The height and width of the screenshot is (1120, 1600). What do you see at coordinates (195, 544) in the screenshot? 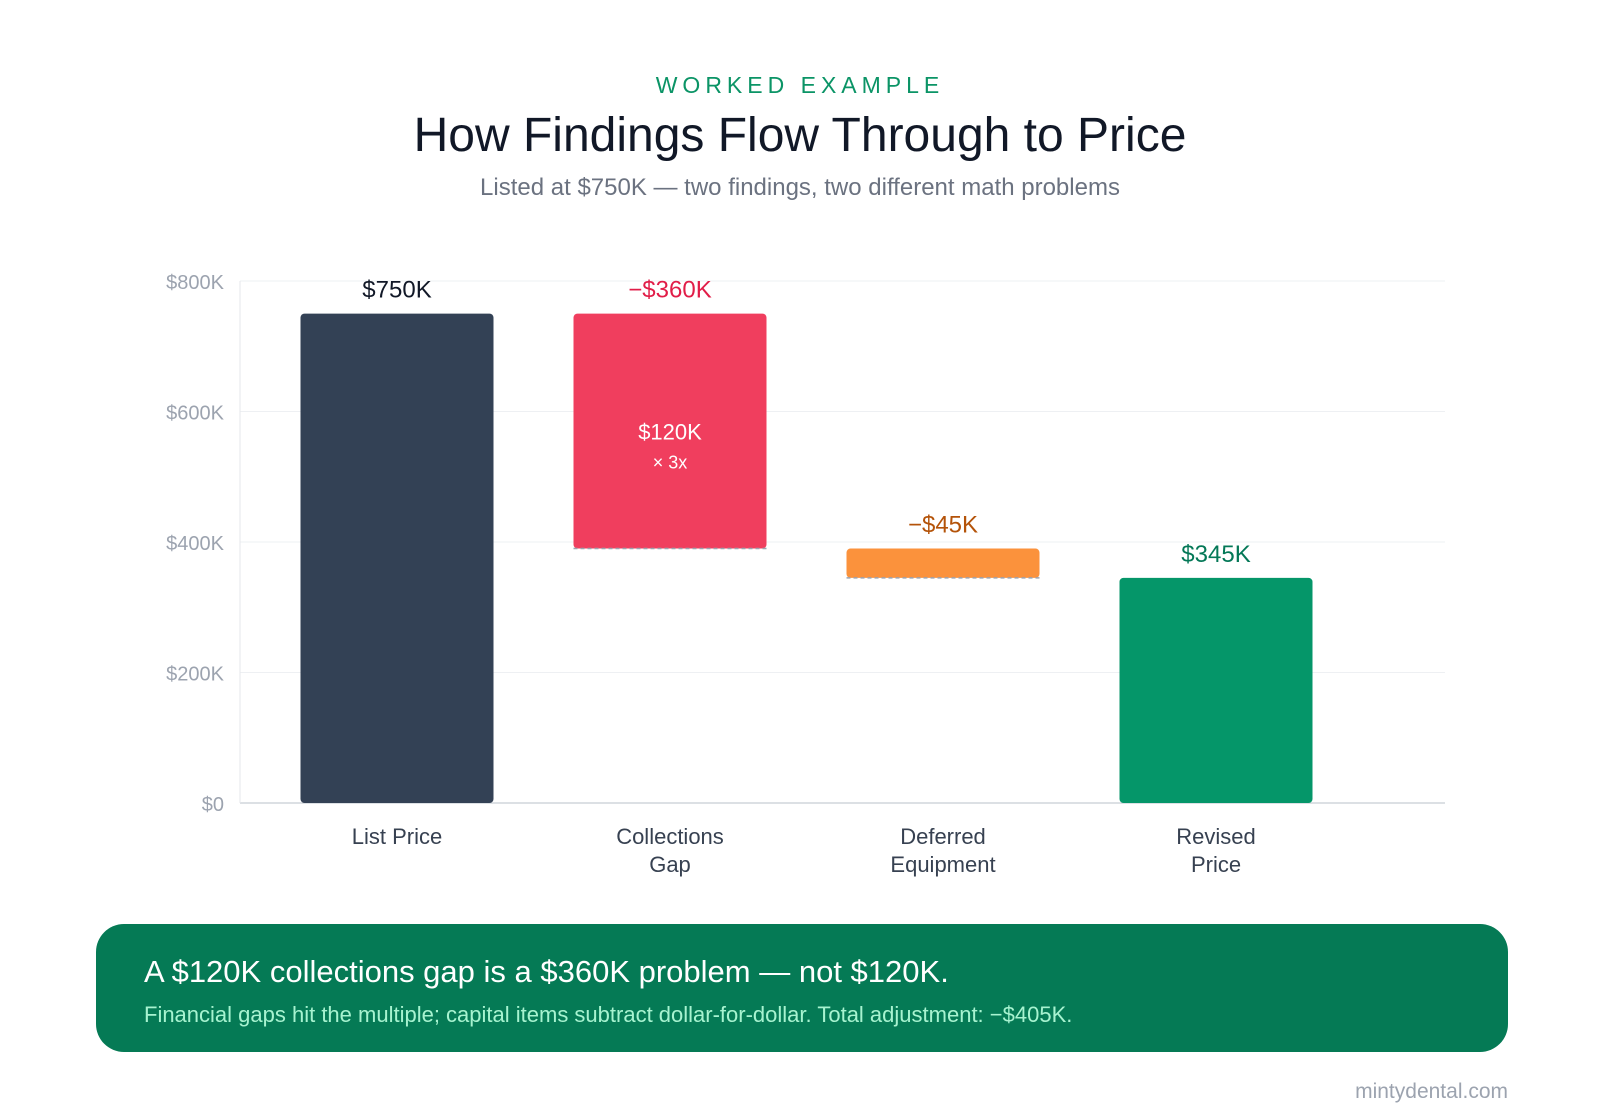
I see `y-tick-label: $400K` at bounding box center [195, 544].